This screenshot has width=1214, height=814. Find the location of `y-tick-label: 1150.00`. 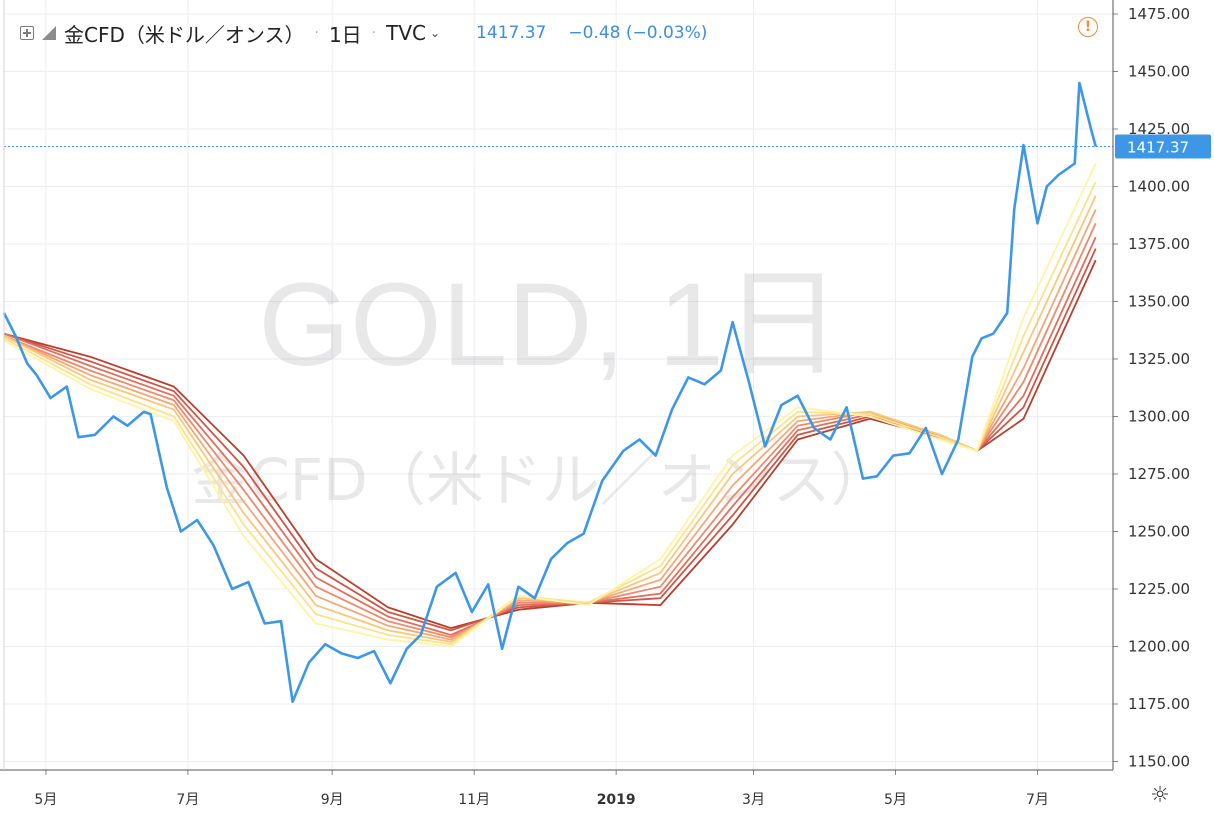

y-tick-label: 1150.00 is located at coordinates (1159, 762).